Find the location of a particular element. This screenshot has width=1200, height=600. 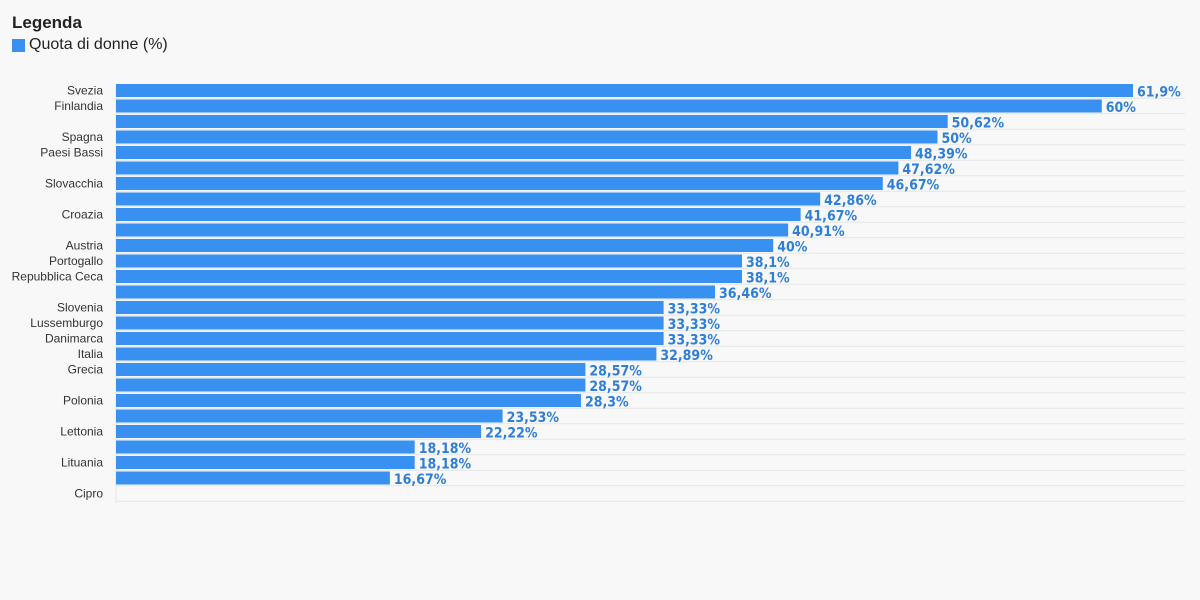

bar-value-label: 23,53% is located at coordinates (533, 418).